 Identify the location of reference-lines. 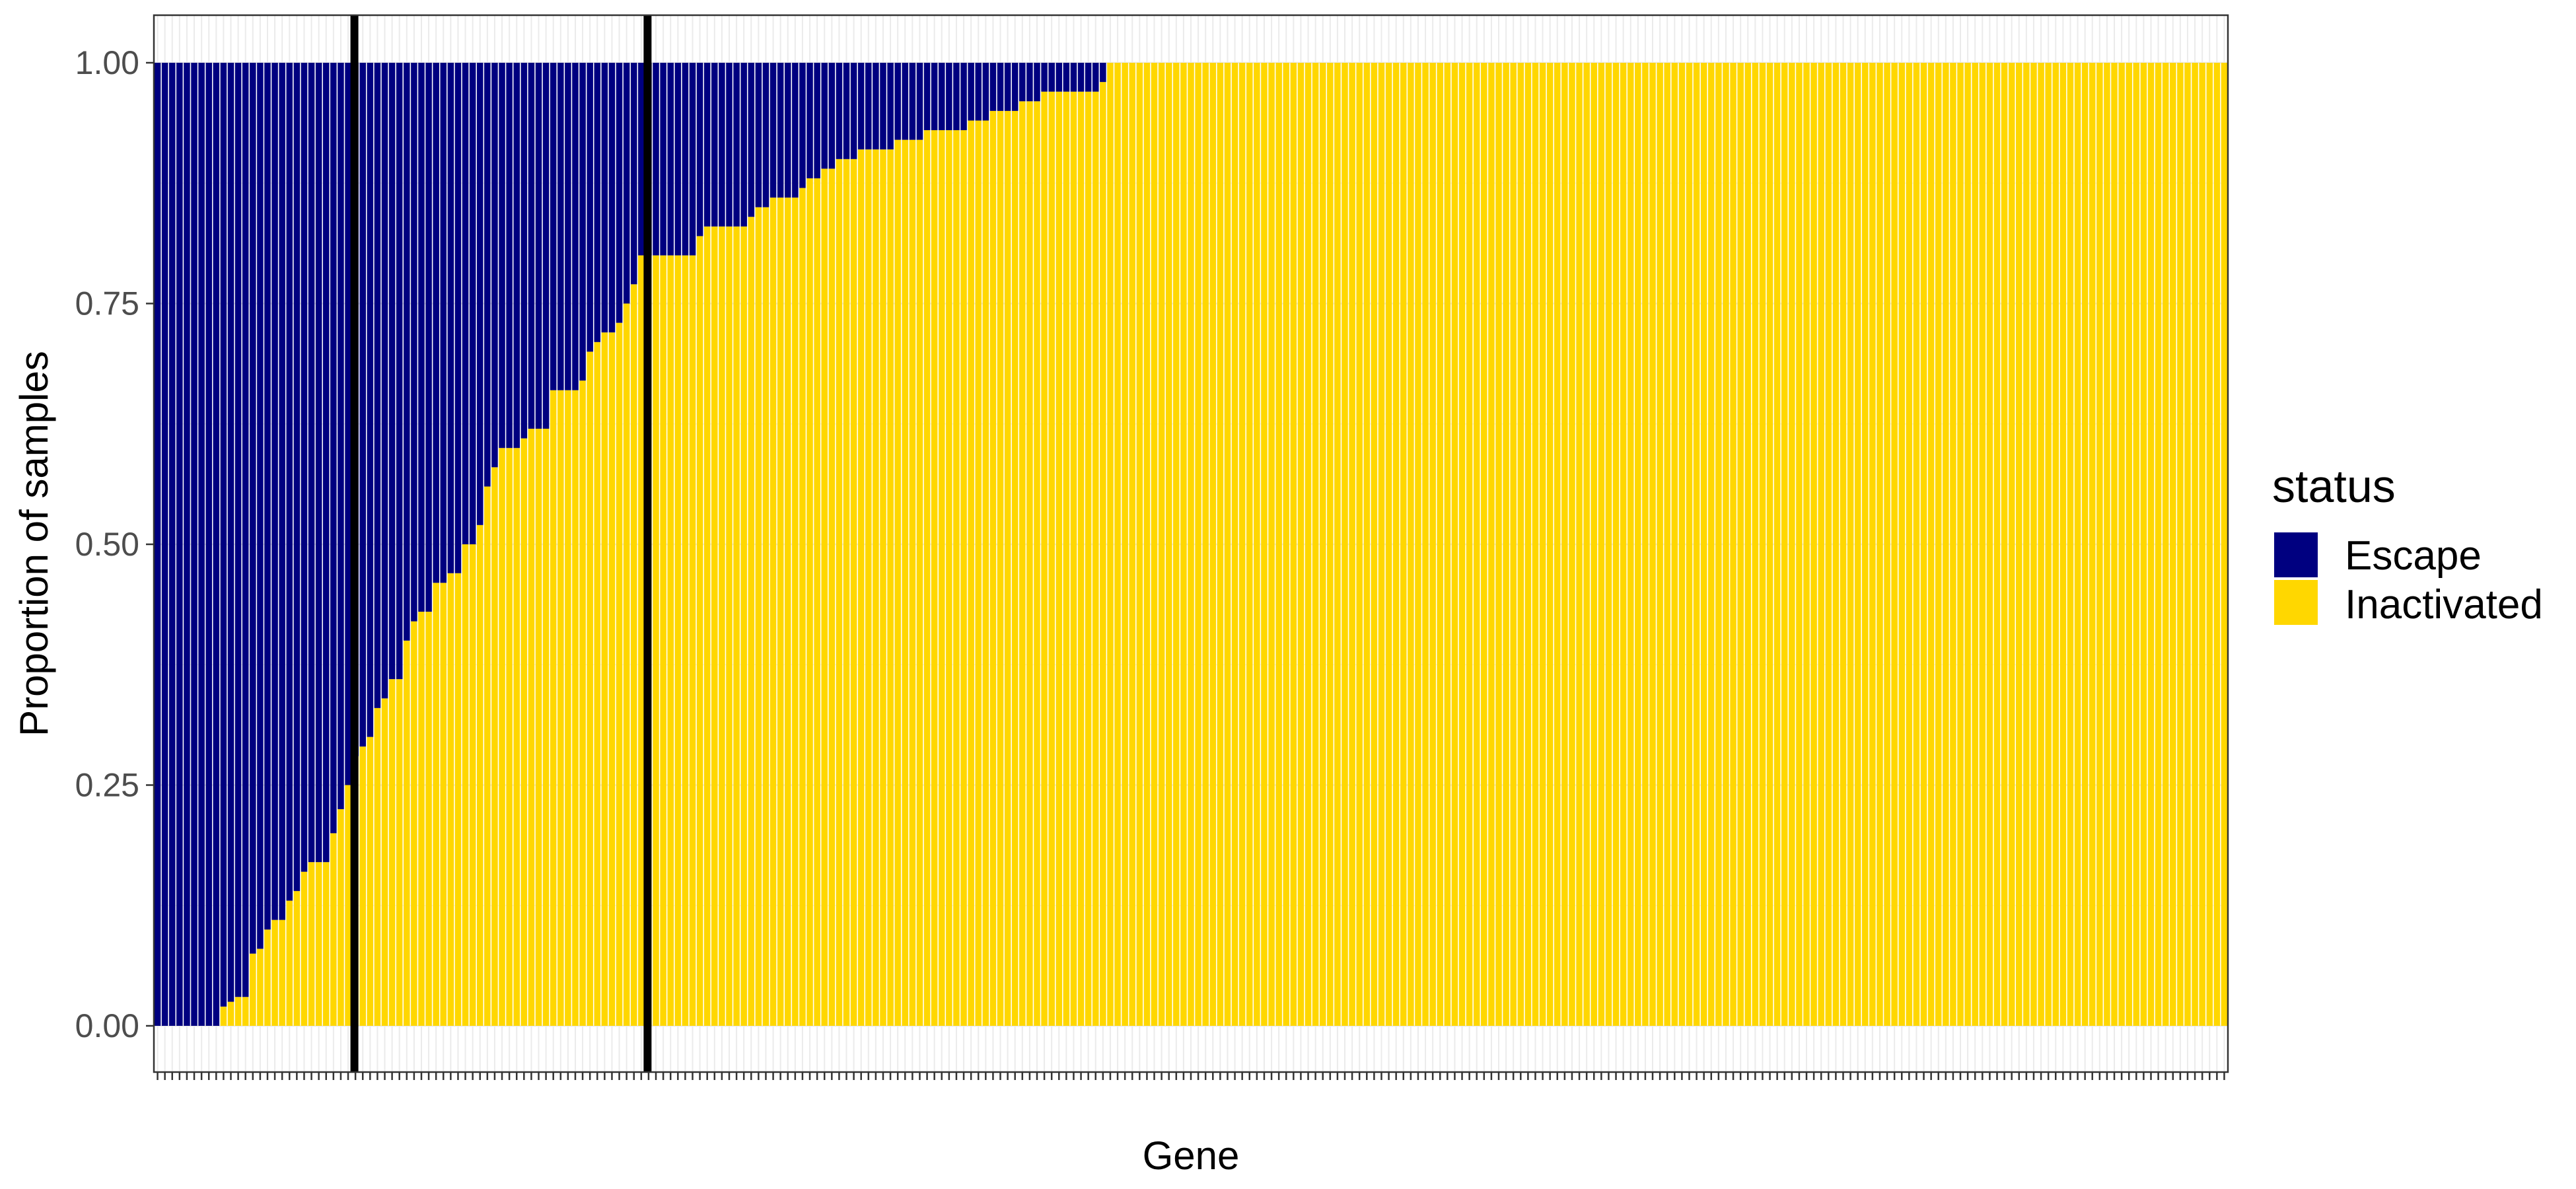
(501, 543).